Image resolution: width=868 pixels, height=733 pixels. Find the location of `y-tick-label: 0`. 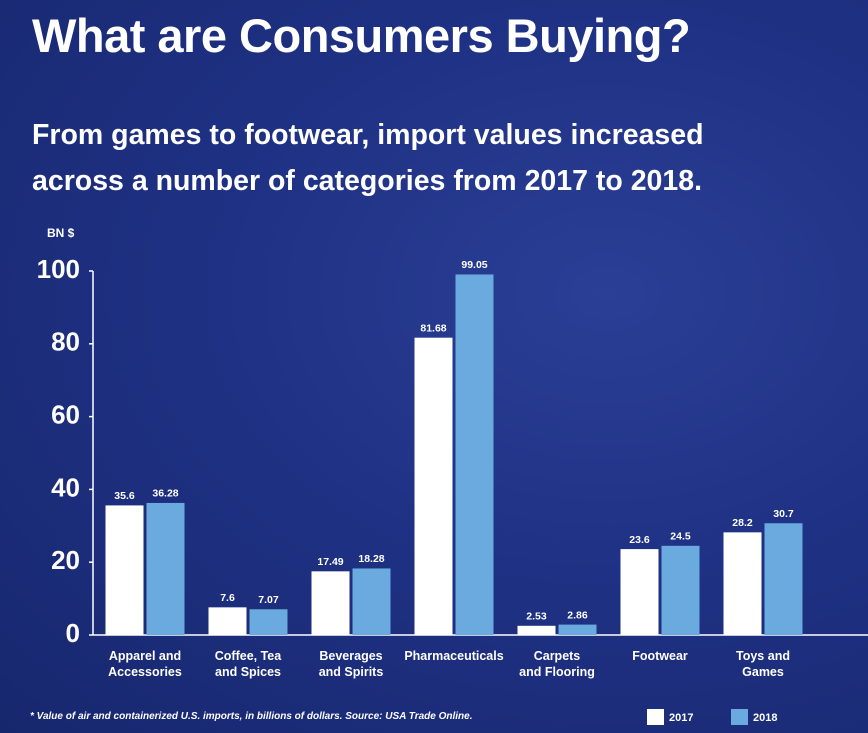

y-tick-label: 0 is located at coordinates (73, 633).